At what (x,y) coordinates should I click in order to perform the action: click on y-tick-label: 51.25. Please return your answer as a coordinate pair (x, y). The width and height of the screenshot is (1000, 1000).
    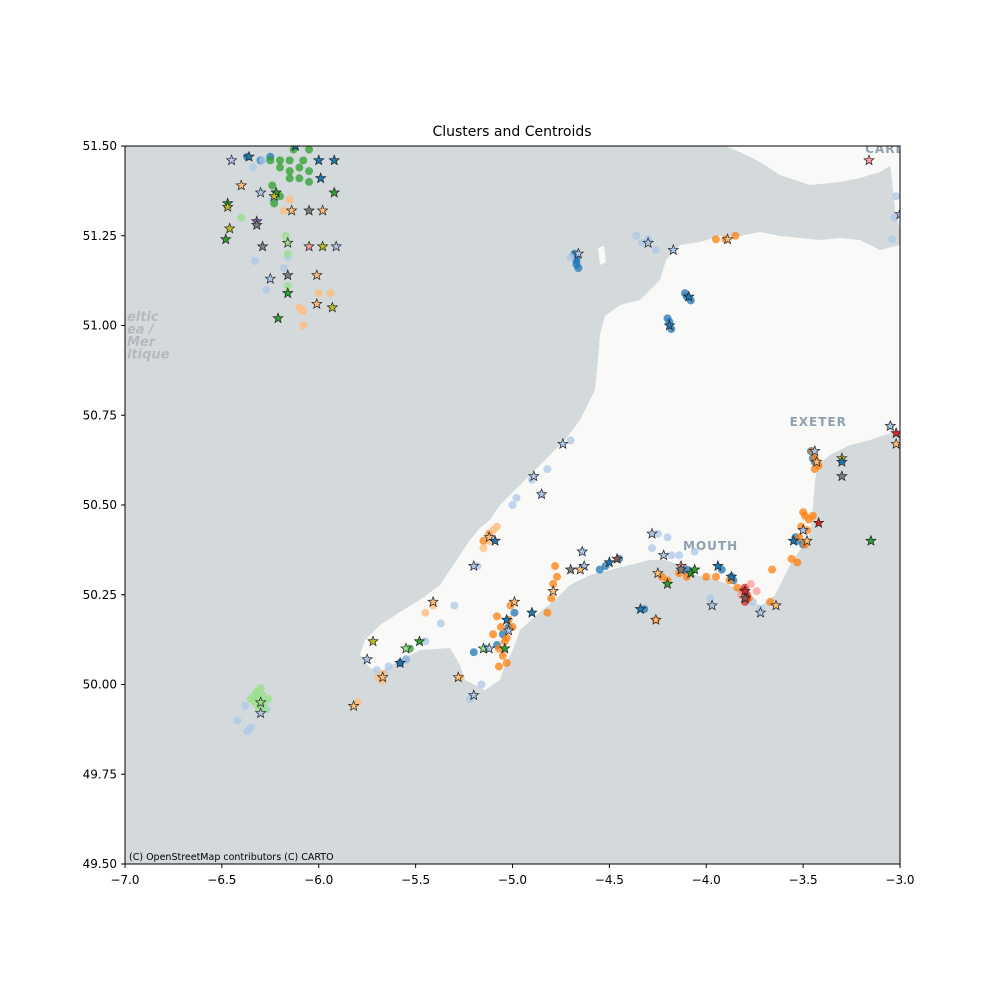
    Looking at the image, I should click on (100, 236).